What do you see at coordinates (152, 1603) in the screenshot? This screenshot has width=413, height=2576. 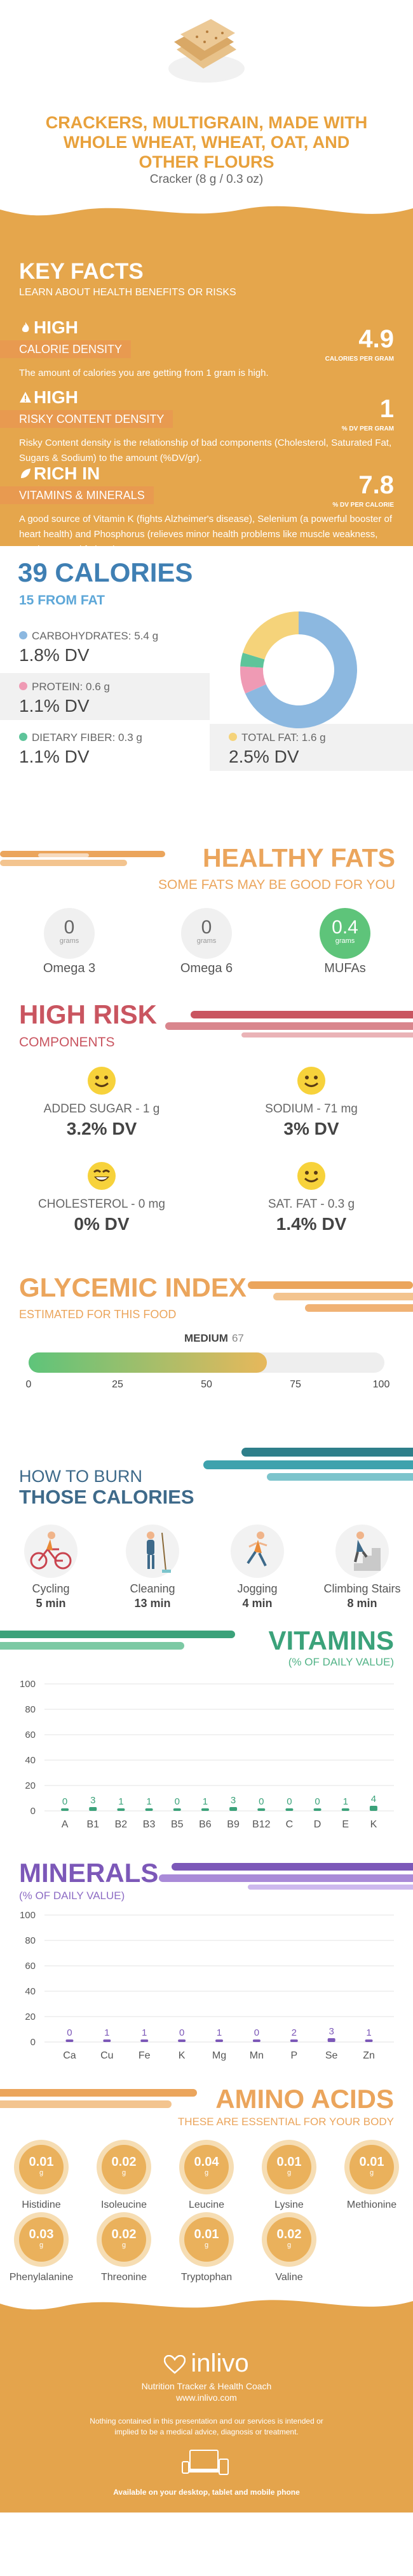 I see `activity-time: 13 min` at bounding box center [152, 1603].